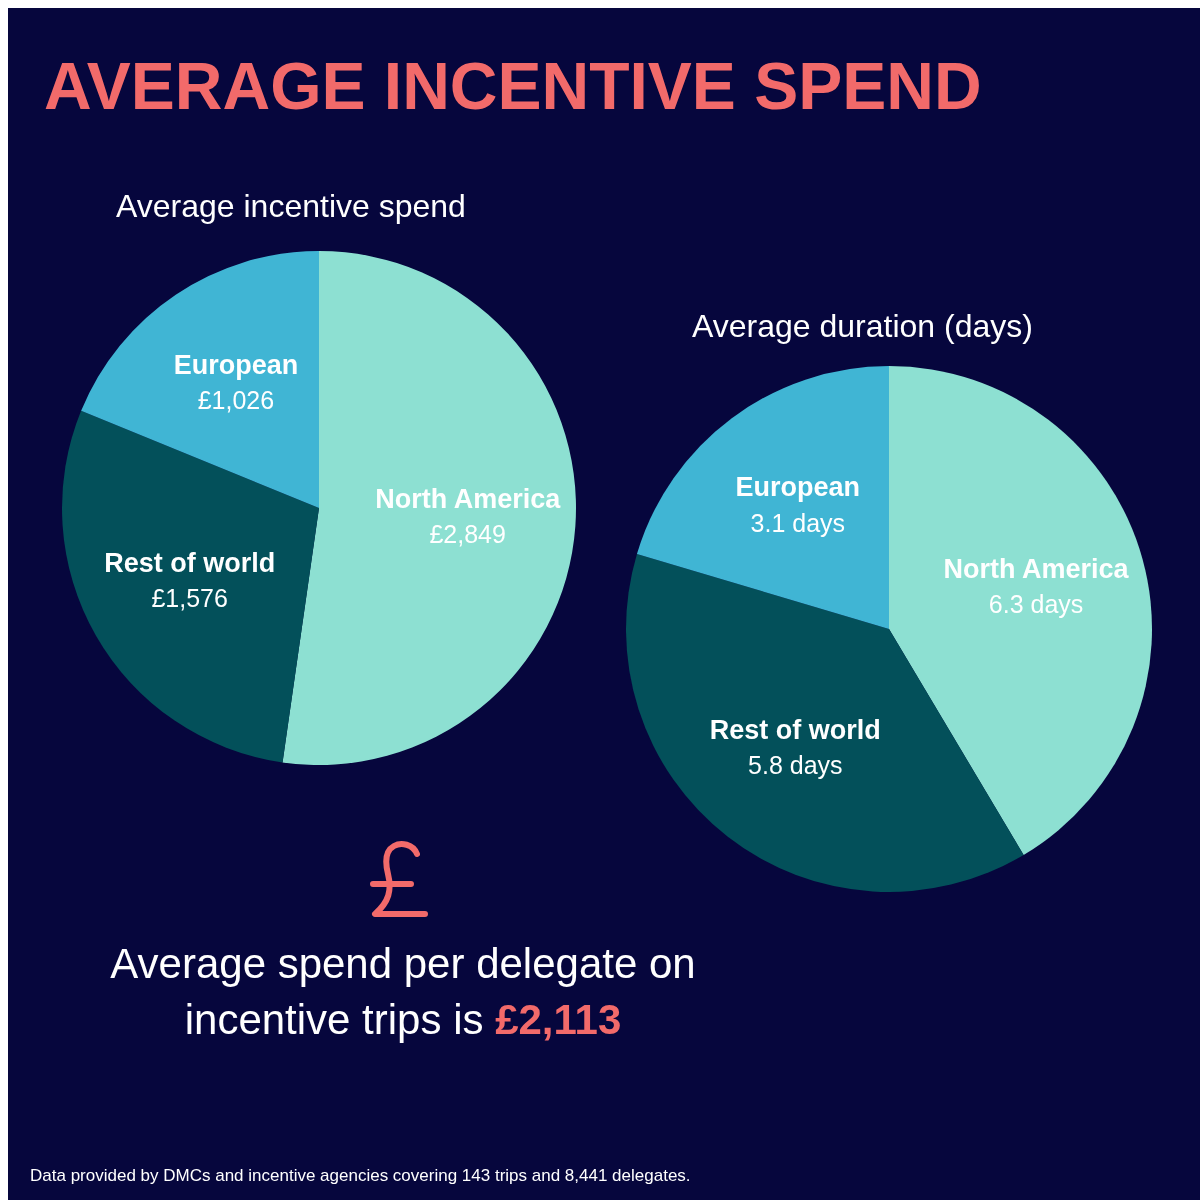 This screenshot has width=1200, height=1200. Describe the element at coordinates (862, 326) in the screenshot. I see `chart-title: Average duration (days)` at that location.